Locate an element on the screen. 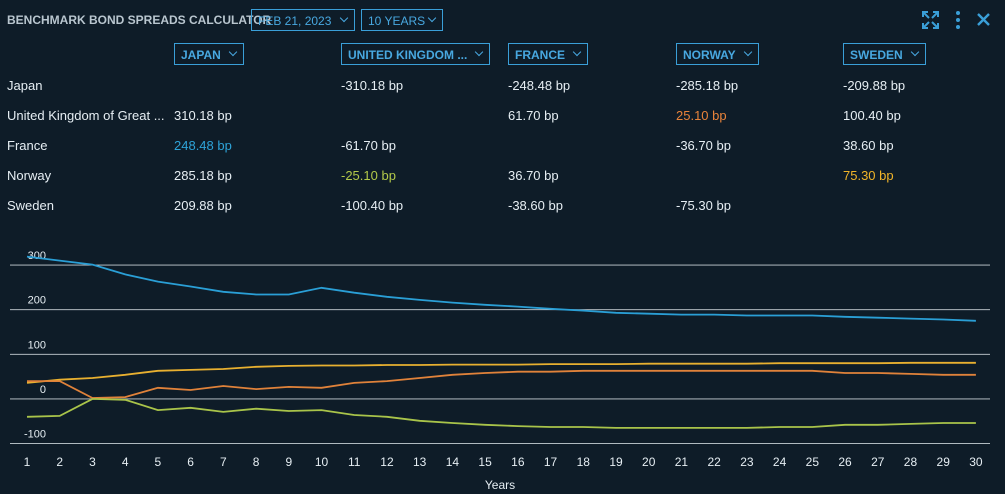 The height and width of the screenshot is (494, 1005). x-tick-label: 14 is located at coordinates (453, 462).